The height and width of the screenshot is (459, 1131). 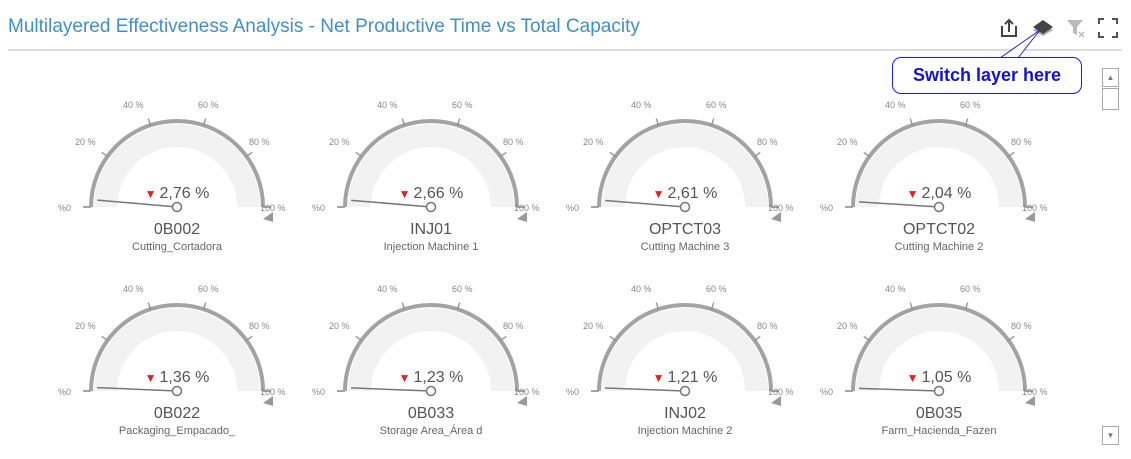 What do you see at coordinates (939, 413) in the screenshot?
I see `gauge-name: 0B035` at bounding box center [939, 413].